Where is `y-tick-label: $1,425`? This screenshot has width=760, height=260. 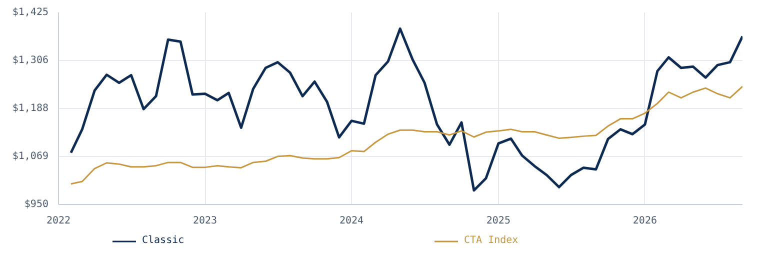
y-tick-label: $1,425 is located at coordinates (30, 12).